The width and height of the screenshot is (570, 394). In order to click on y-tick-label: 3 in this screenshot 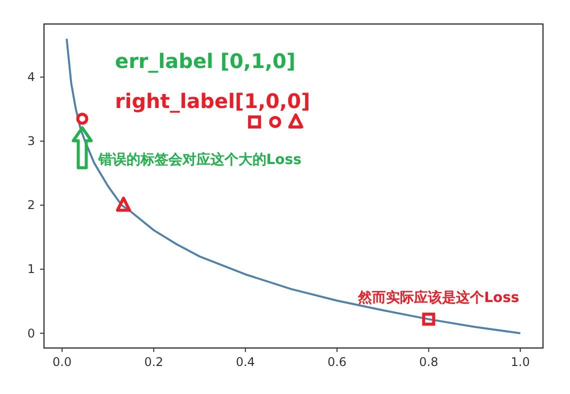, I will do `click(31, 141)`.